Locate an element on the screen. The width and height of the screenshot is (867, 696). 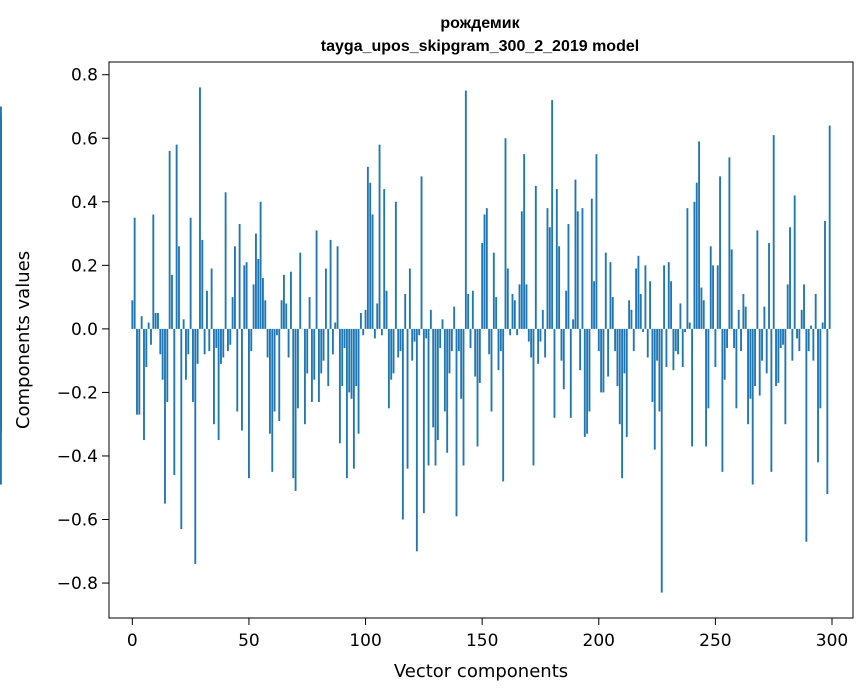
y-tick-label: 0.4 is located at coordinates (84, 203).